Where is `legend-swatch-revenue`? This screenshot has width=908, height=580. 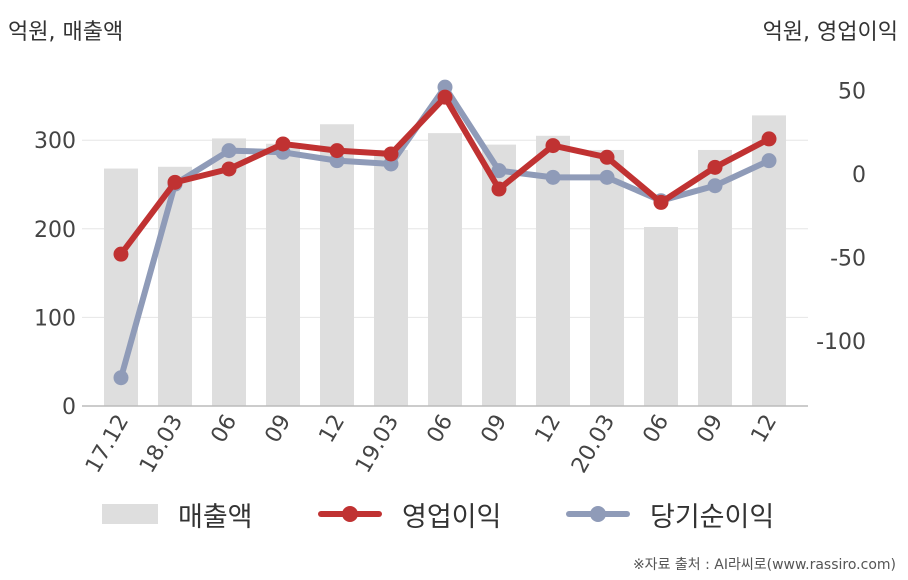
legend-swatch-revenue is located at coordinates (130, 514).